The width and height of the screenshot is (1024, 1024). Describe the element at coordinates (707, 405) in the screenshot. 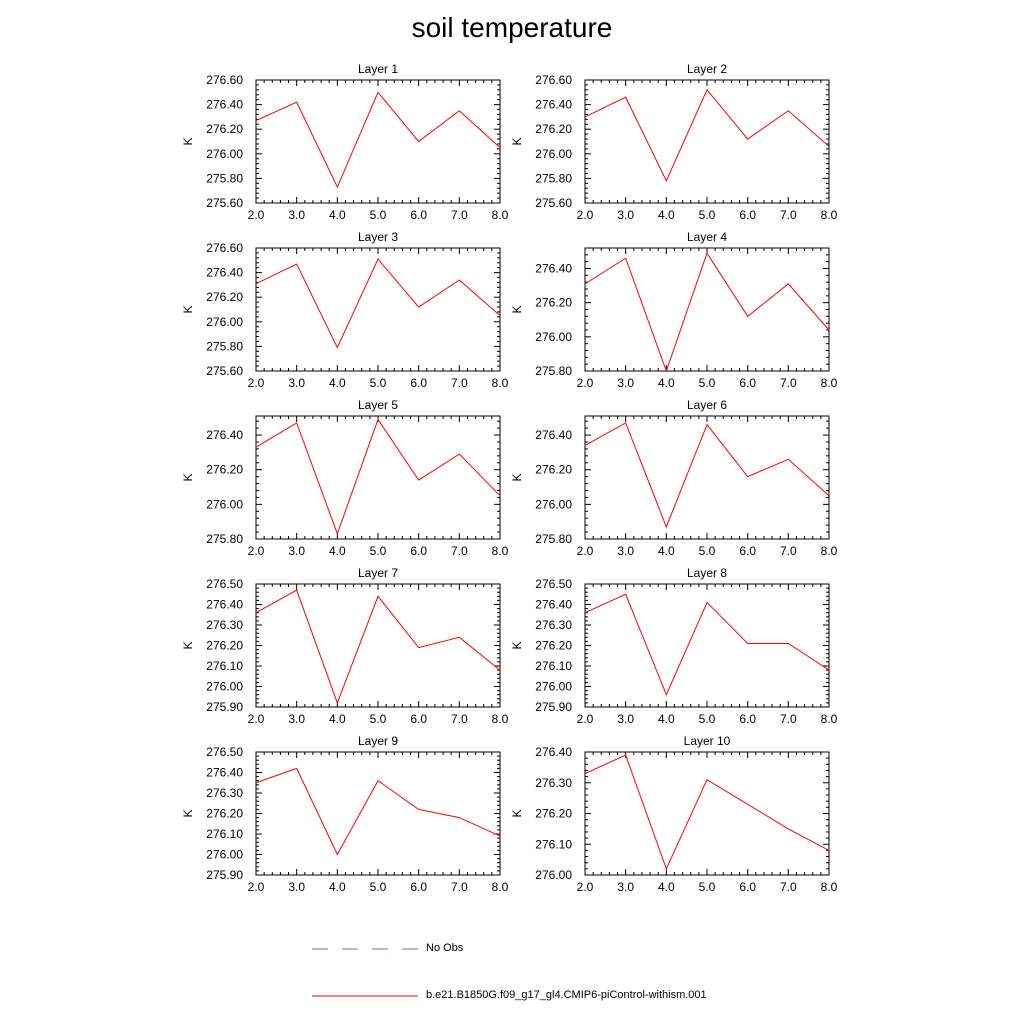

I see `panel-title: Layer 6` at that location.